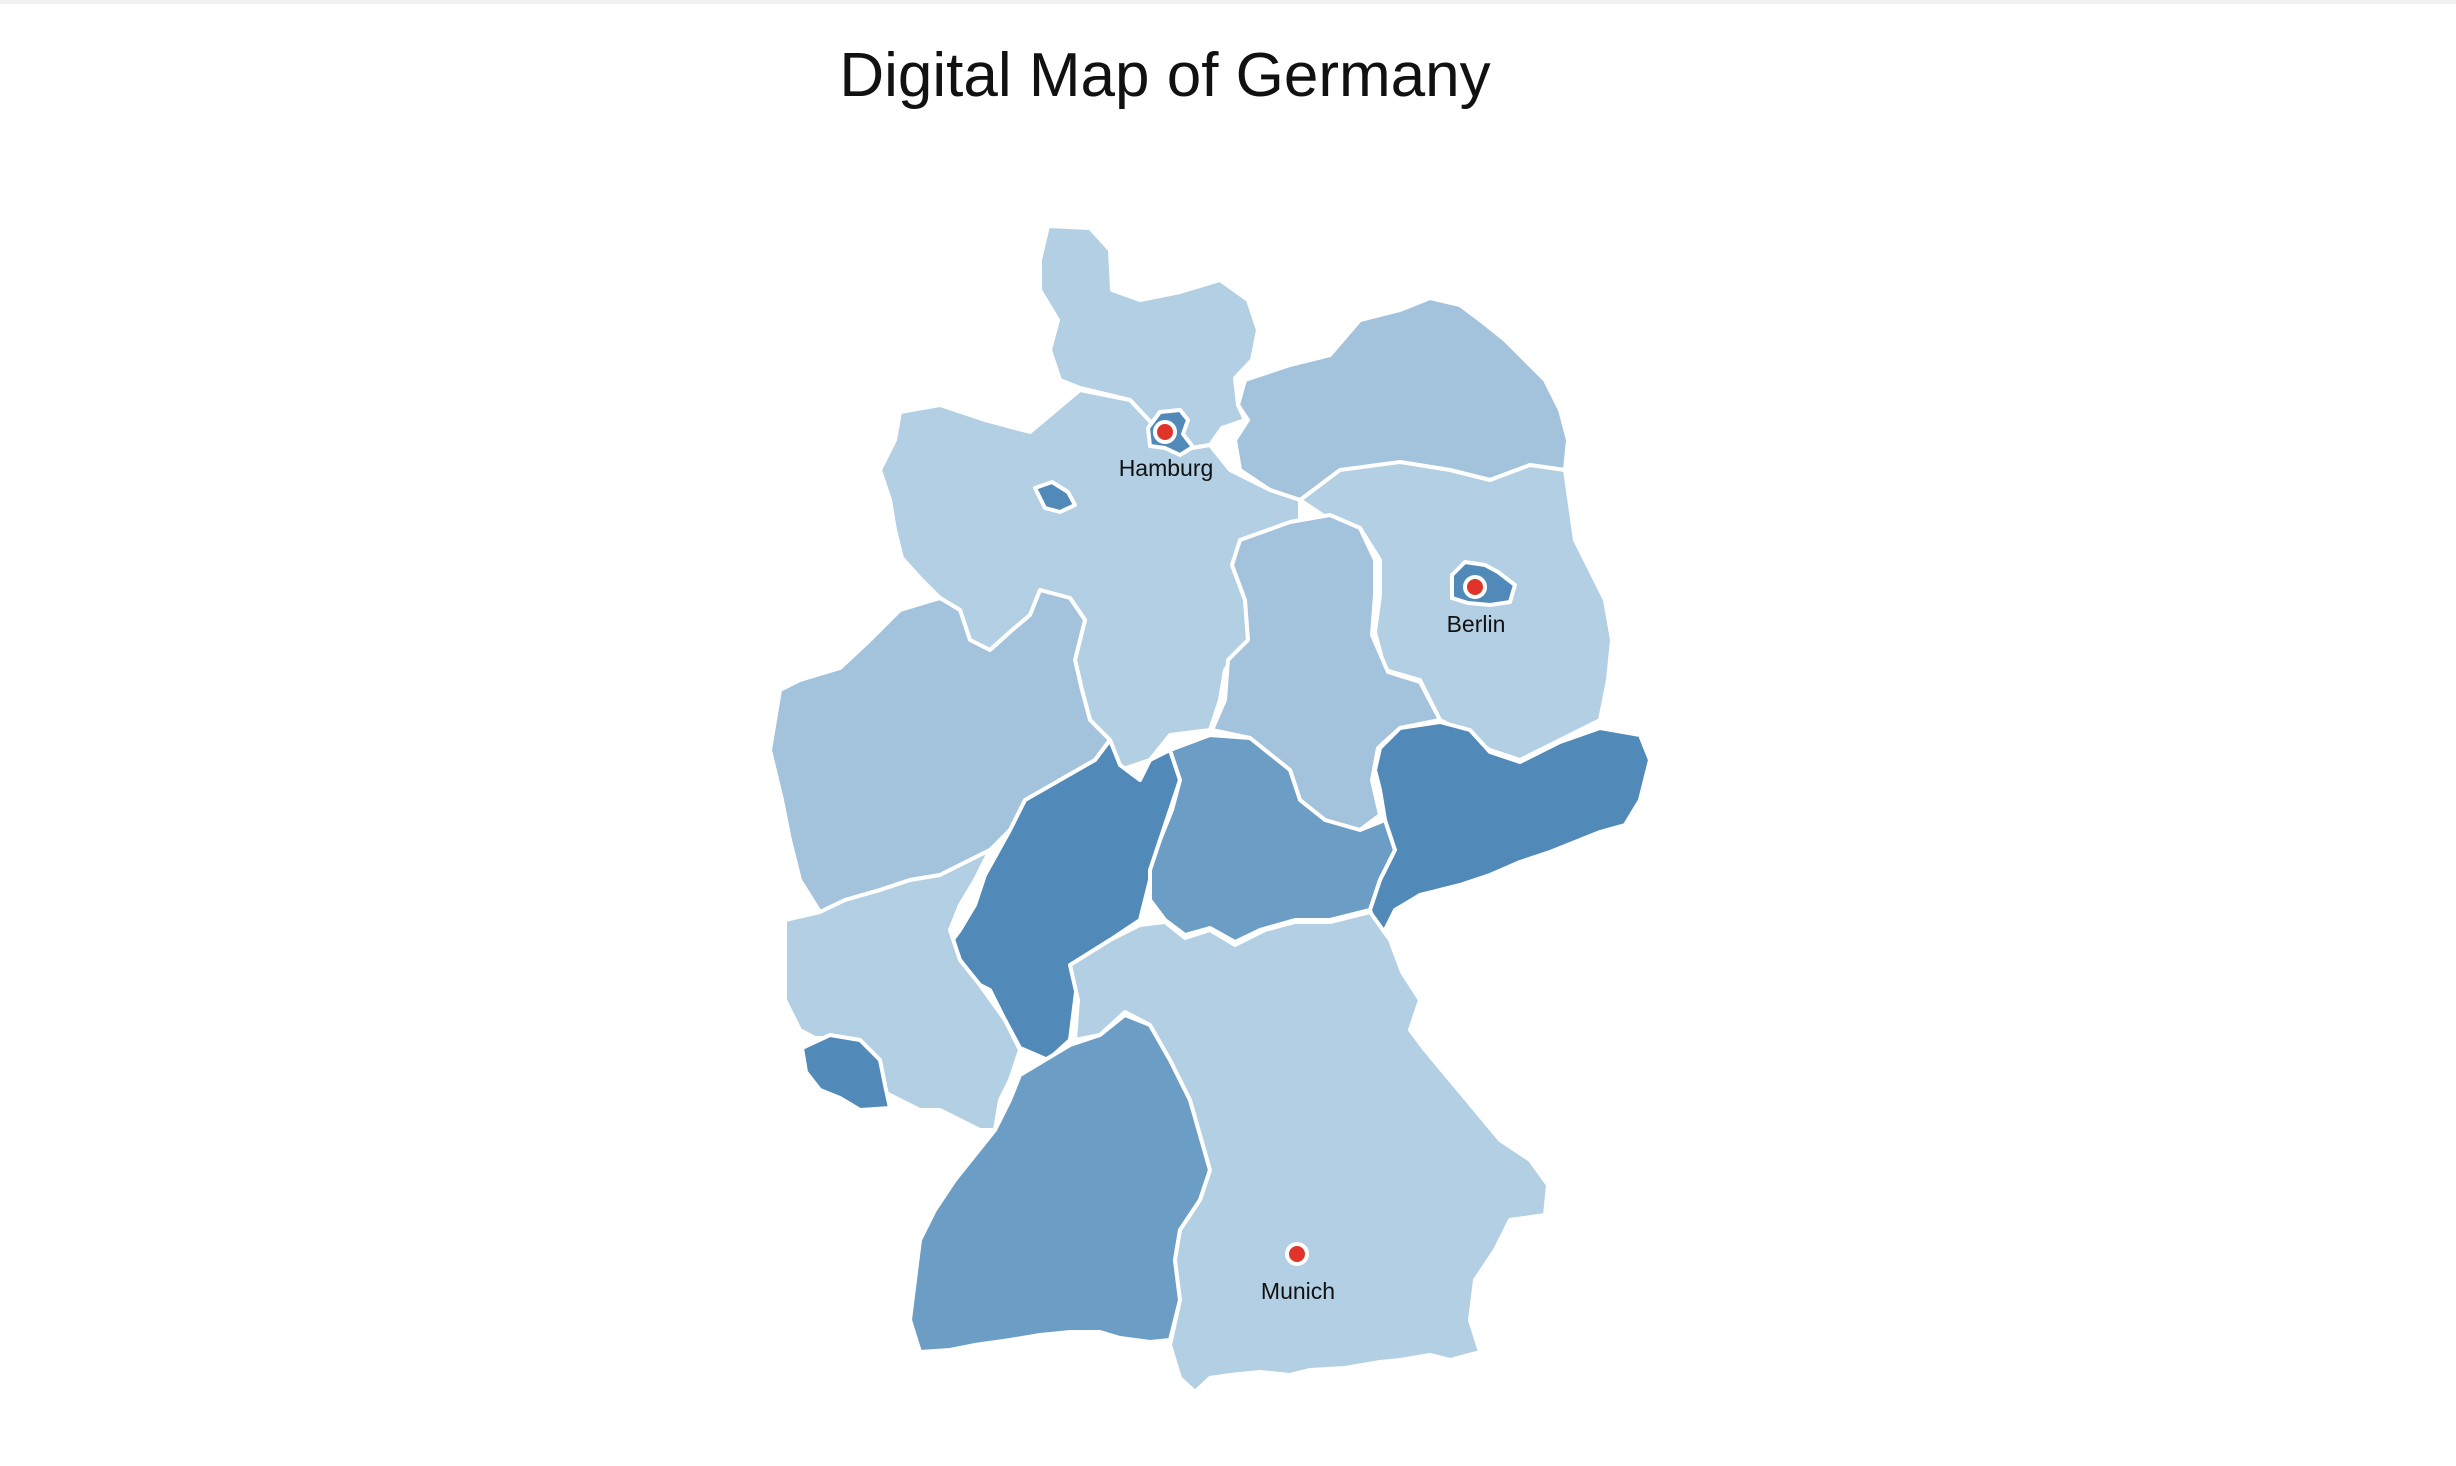  I want to click on city-markers: Hamburg Berlin Munich, so click(1312, 862).